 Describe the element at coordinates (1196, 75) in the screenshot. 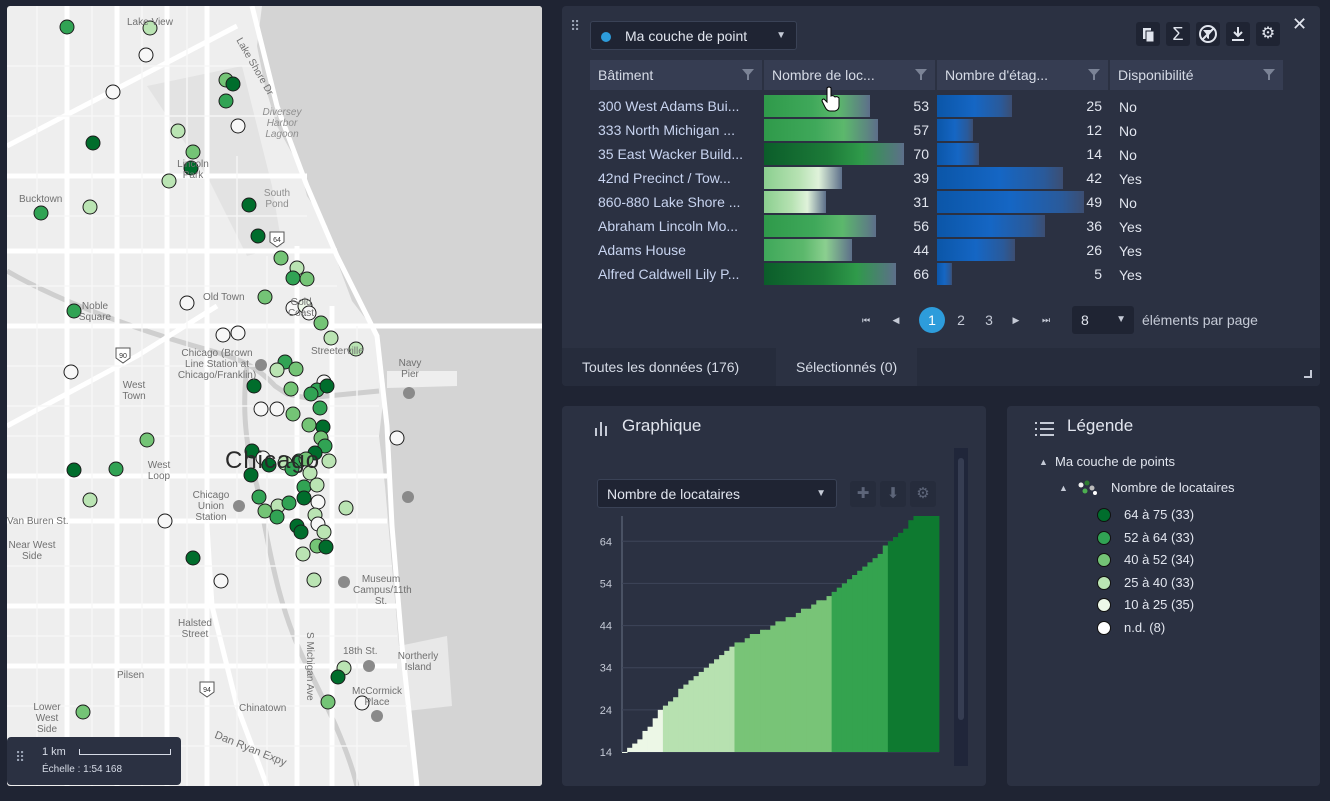

I see `column-header-availability: Disponibilité` at that location.